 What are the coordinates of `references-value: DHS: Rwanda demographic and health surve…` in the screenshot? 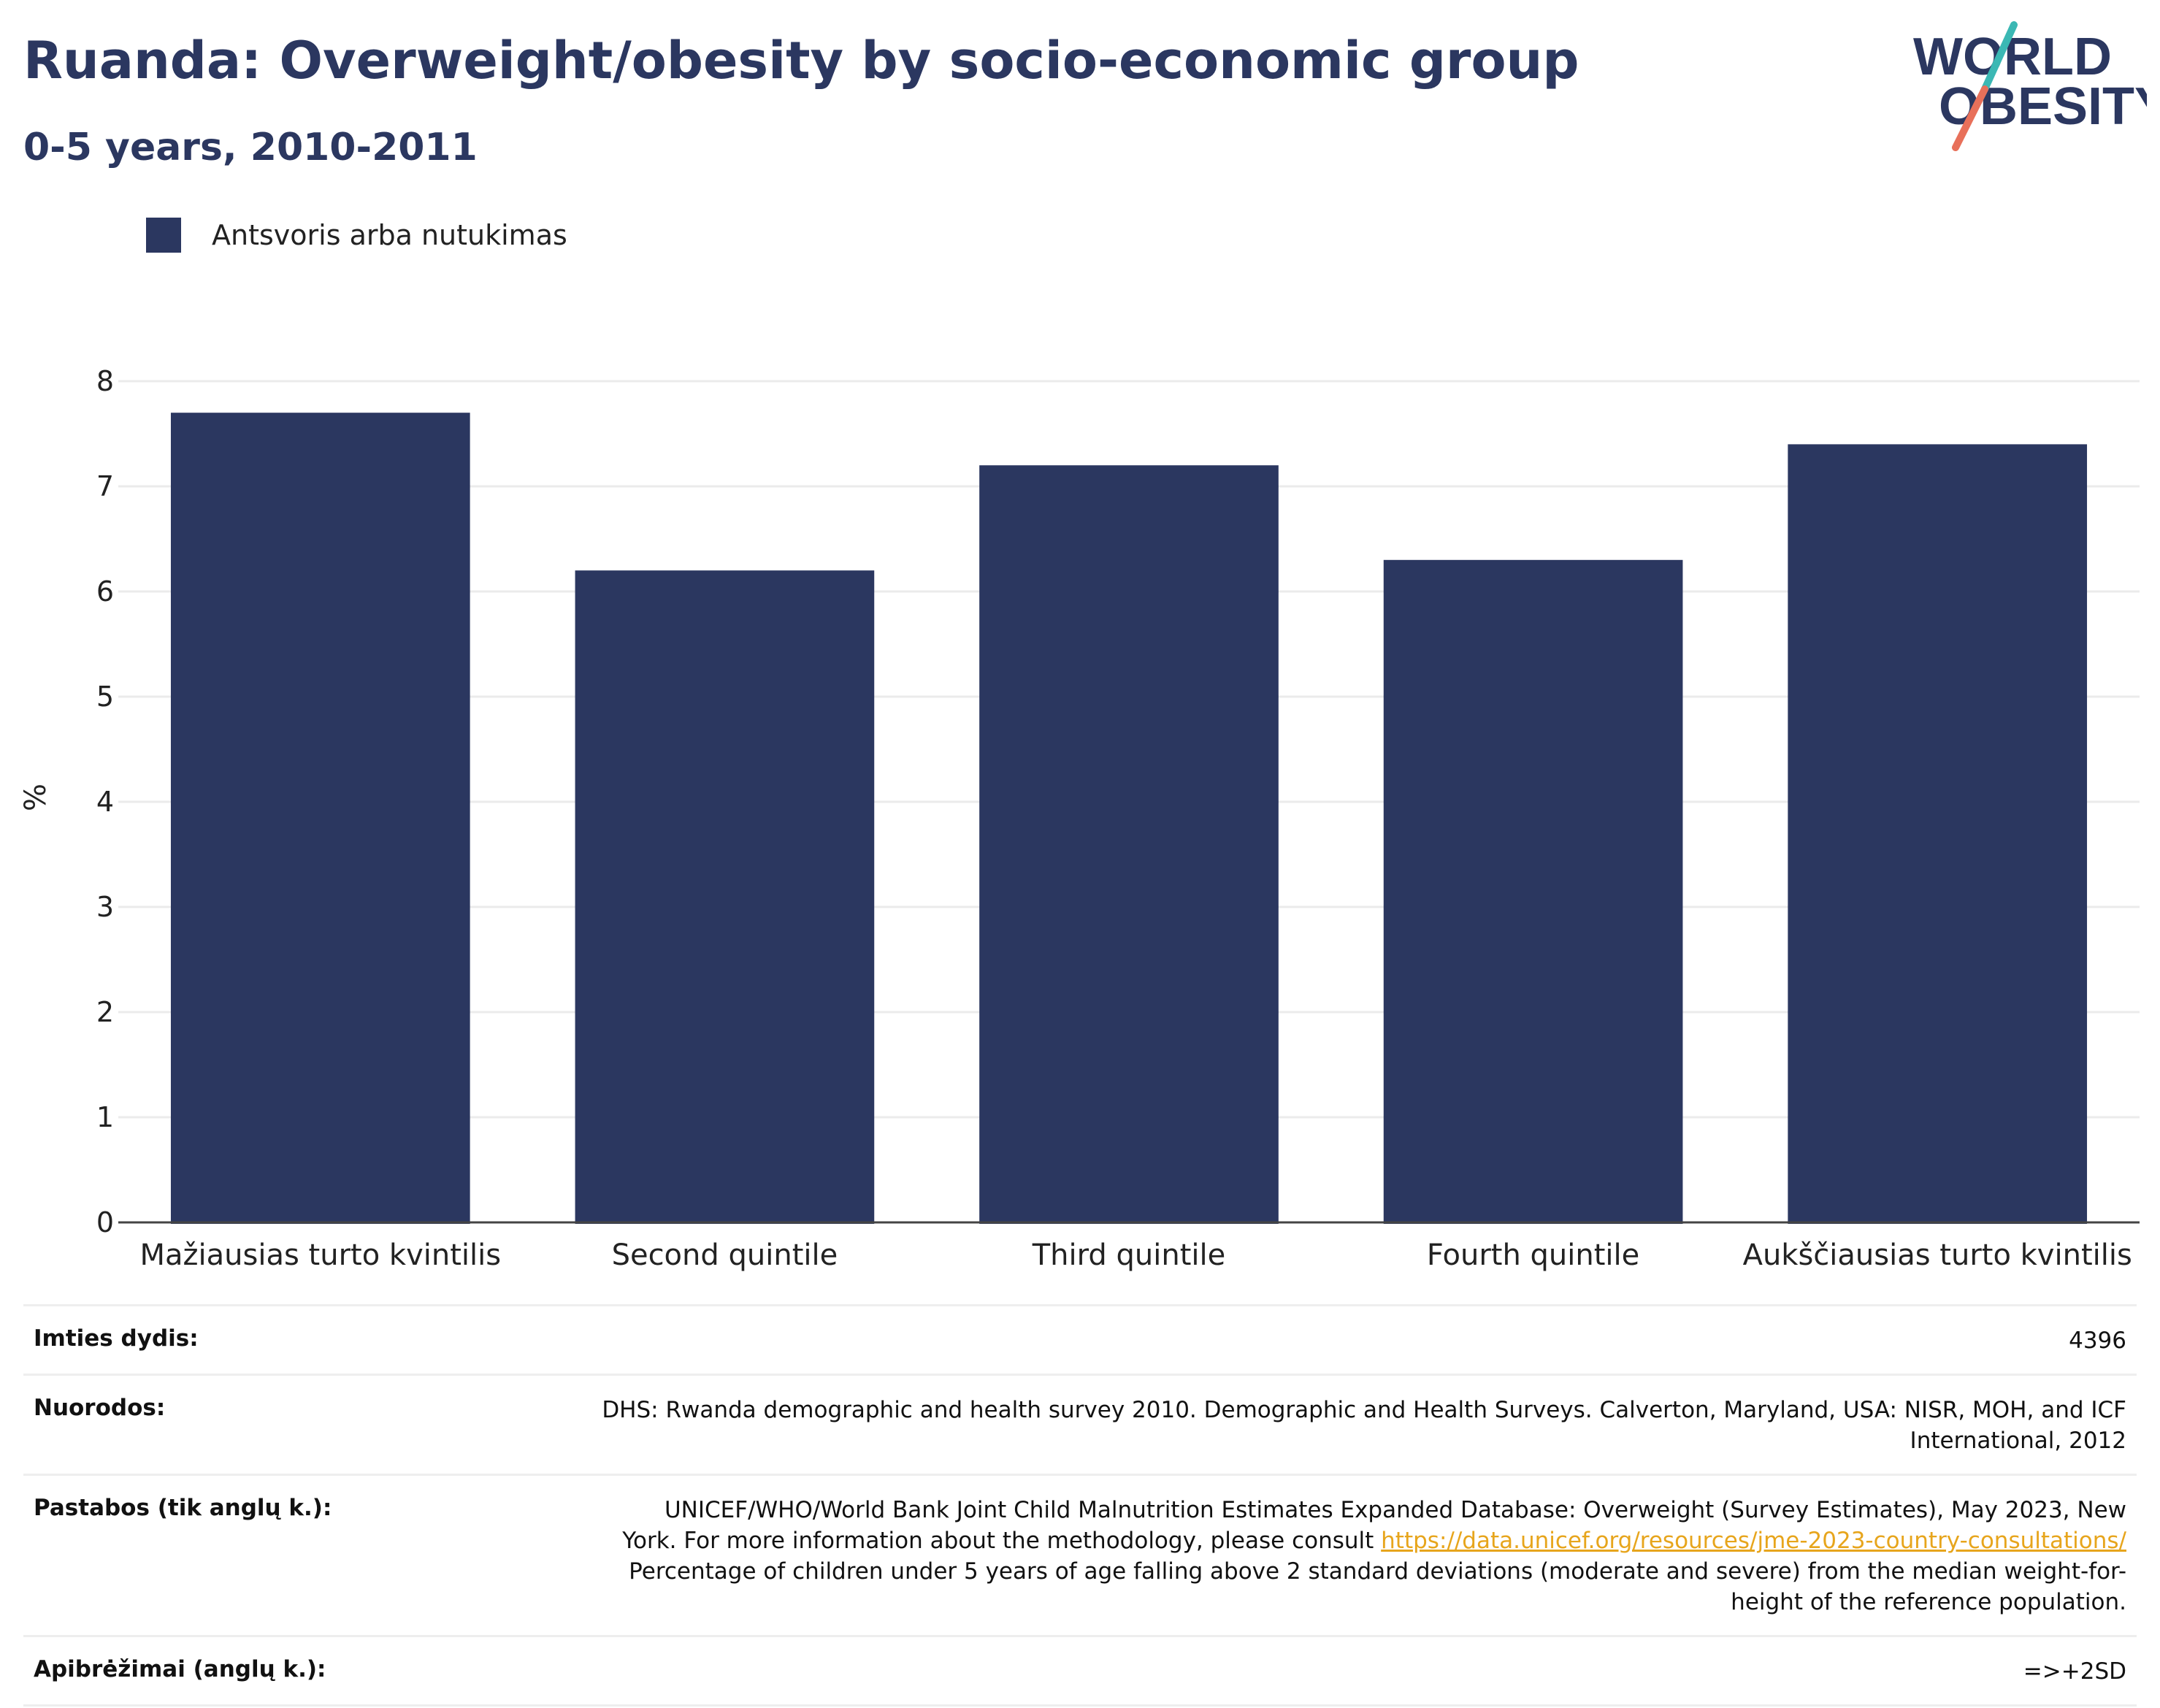 It's located at (1284, 1425).